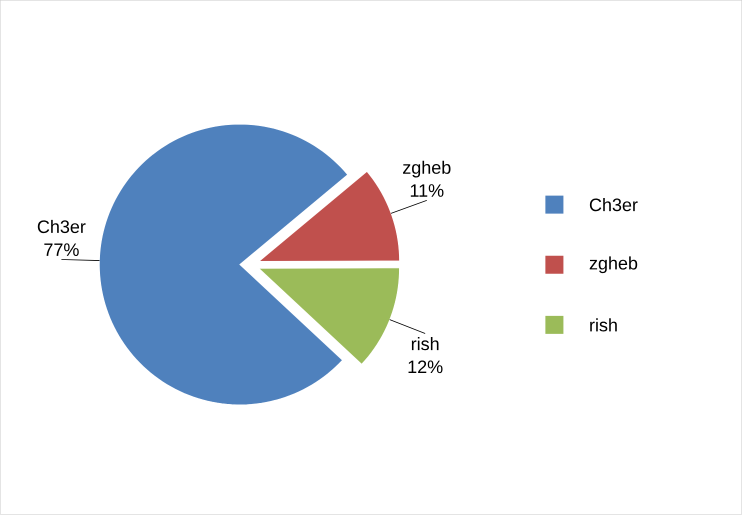 Image resolution: width=742 pixels, height=515 pixels. What do you see at coordinates (61, 250) in the screenshot?
I see `data-label: 77%` at bounding box center [61, 250].